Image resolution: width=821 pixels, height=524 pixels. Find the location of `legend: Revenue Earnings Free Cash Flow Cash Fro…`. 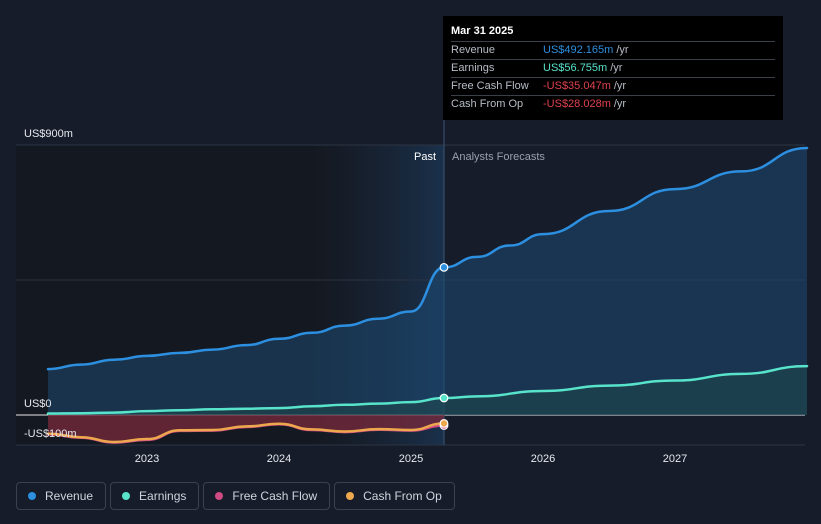

legend: Revenue Earnings Free Cash Flow Cash Fro… is located at coordinates (235, 496).